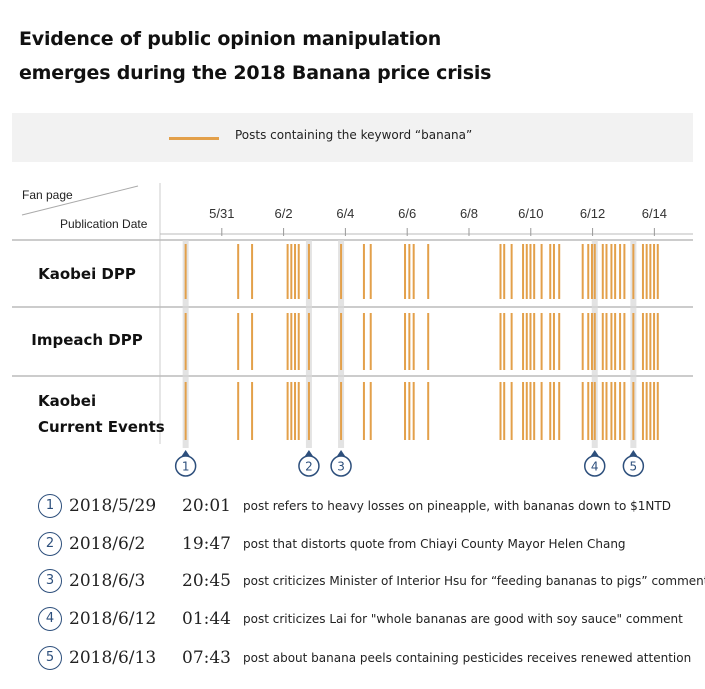 This screenshot has height=689, width=705. What do you see at coordinates (50, 506) in the screenshot?
I see `annotation-number: 1` at bounding box center [50, 506].